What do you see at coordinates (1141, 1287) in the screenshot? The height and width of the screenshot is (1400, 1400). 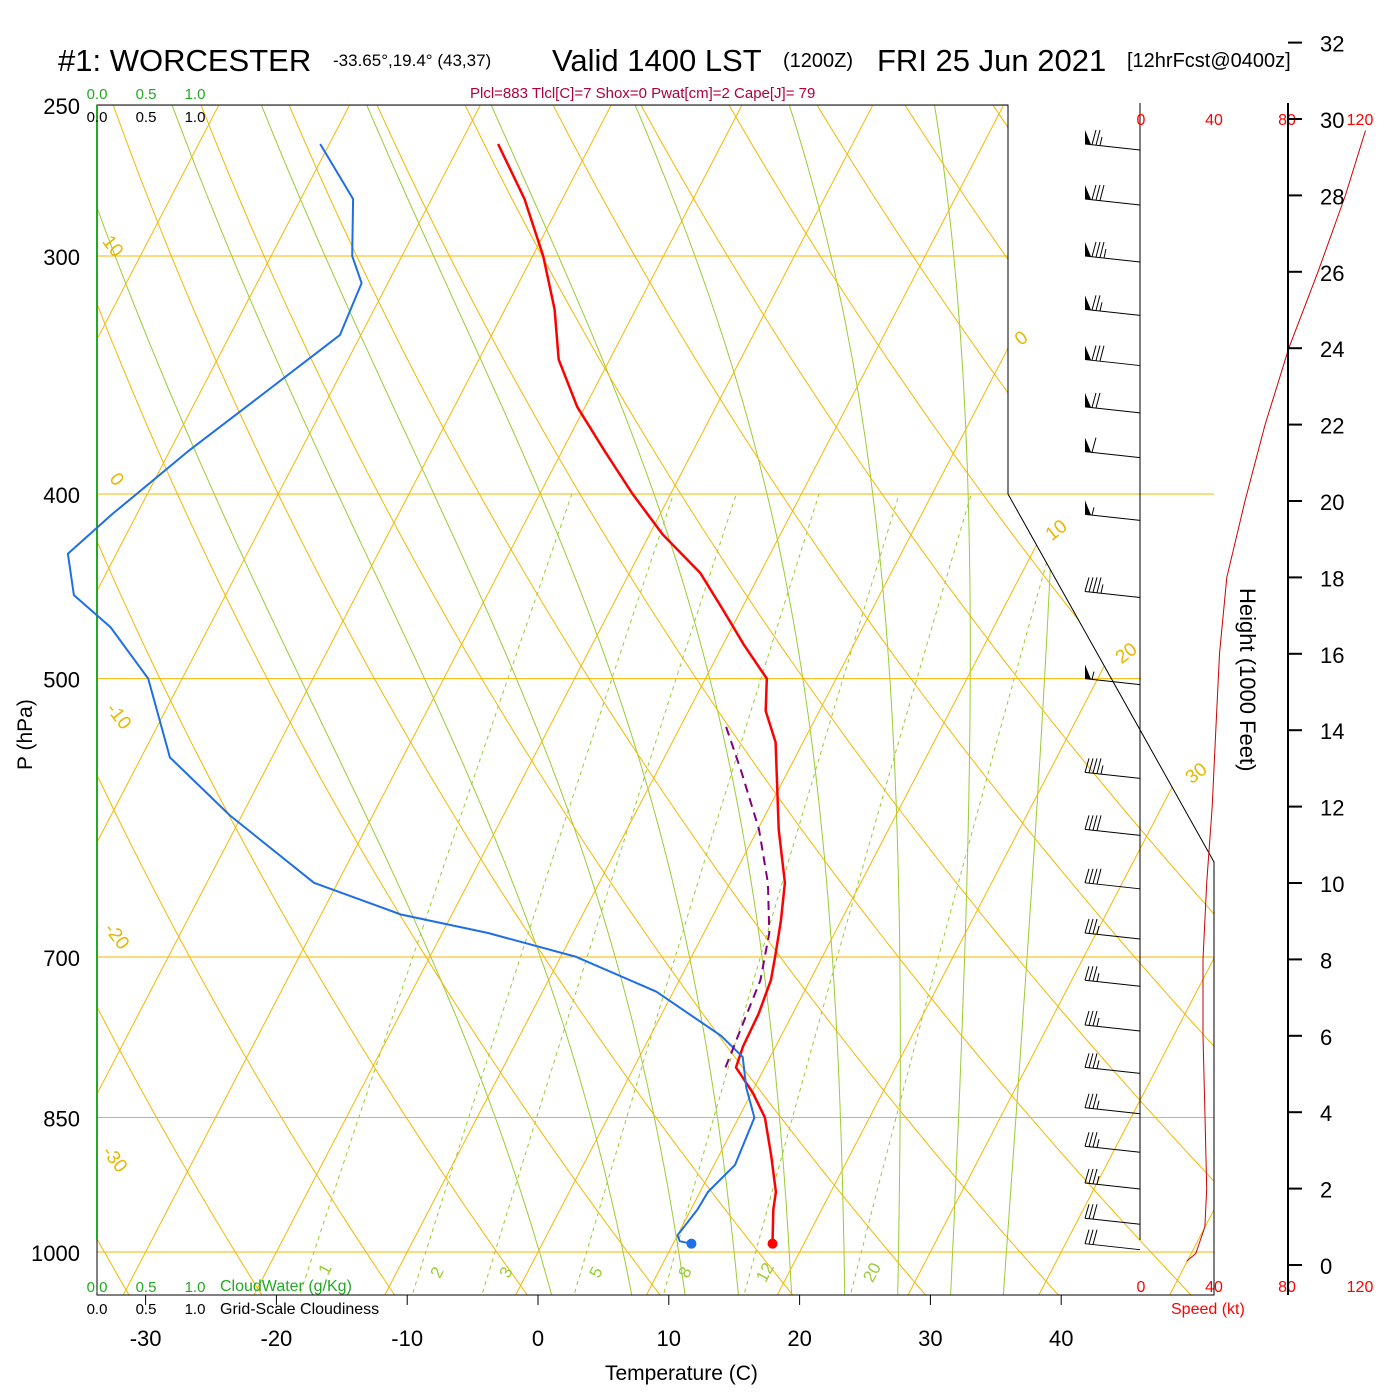 I see `speed-tick-bottom: 0` at bounding box center [1141, 1287].